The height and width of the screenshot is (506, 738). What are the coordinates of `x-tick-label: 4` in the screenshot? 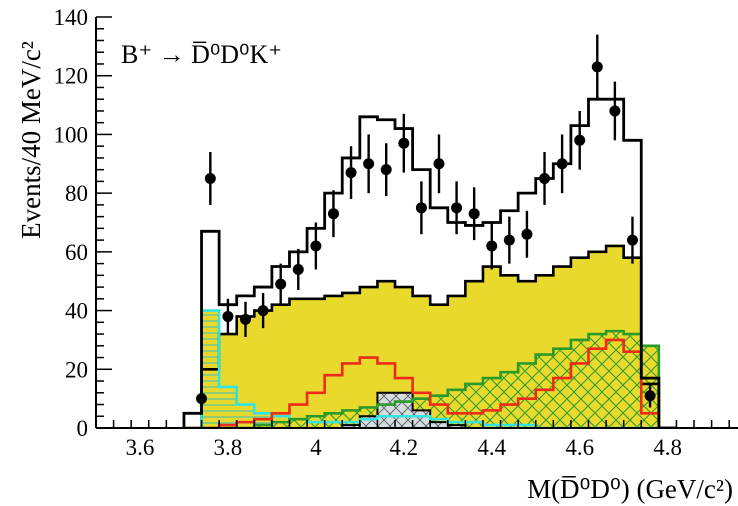 It's located at (316, 447).